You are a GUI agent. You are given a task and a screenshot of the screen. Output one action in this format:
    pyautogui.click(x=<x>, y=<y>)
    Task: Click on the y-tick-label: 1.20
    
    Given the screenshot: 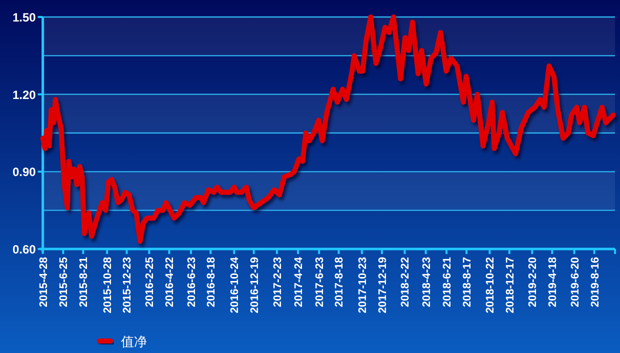 What is the action you would take?
    pyautogui.click(x=24, y=95)
    